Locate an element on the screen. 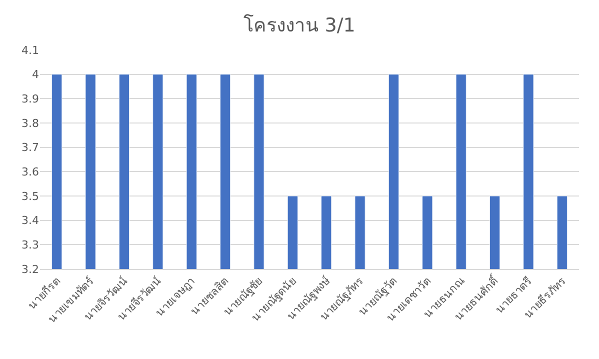 The width and height of the screenshot is (599, 359). y-tick-label: 3.4 is located at coordinates (30, 221).